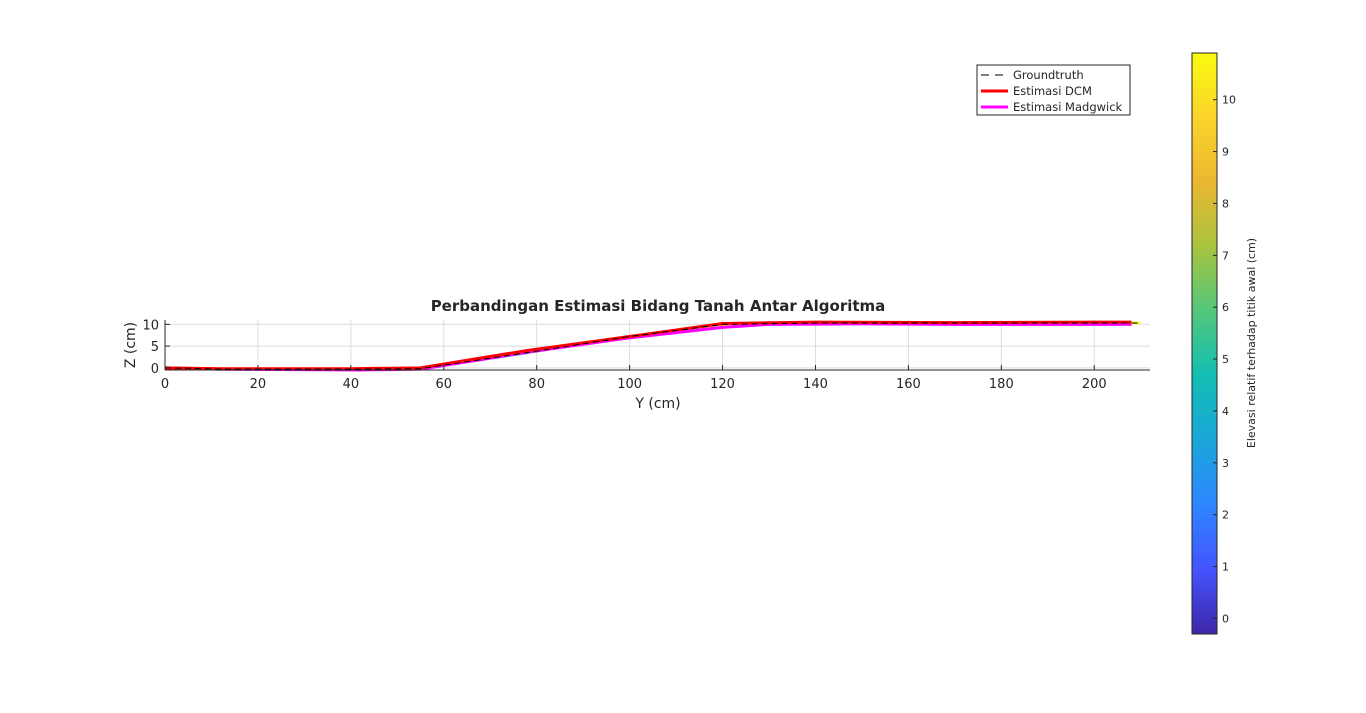 Image resolution: width=1366 pixels, height=713 pixels. I want to click on colorbar-tick-label: 2, so click(1225, 515).